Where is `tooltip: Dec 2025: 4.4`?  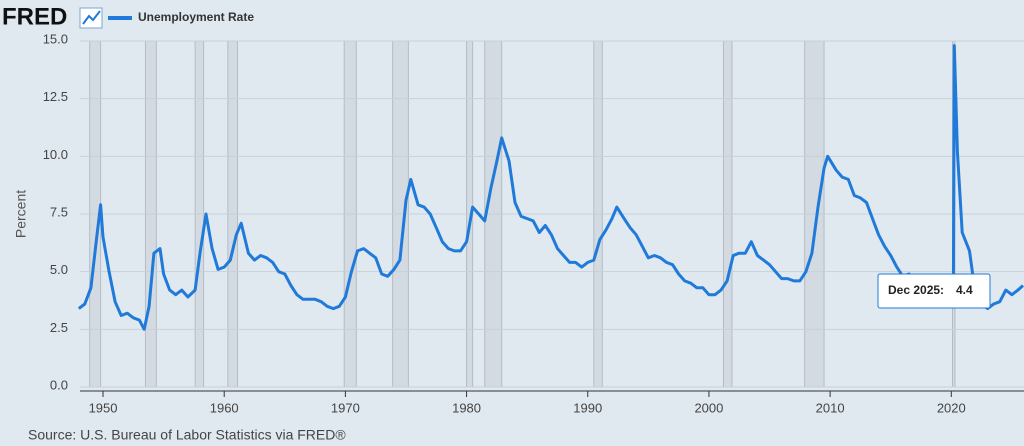
tooltip: Dec 2025: 4.4 is located at coordinates (934, 291).